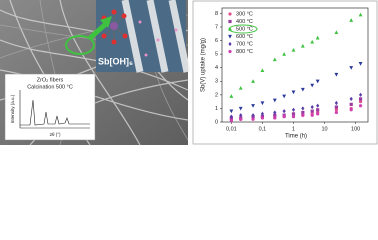  Describe the element at coordinates (216, 68) in the screenshot. I see `y-tick-label: 4` at that location.